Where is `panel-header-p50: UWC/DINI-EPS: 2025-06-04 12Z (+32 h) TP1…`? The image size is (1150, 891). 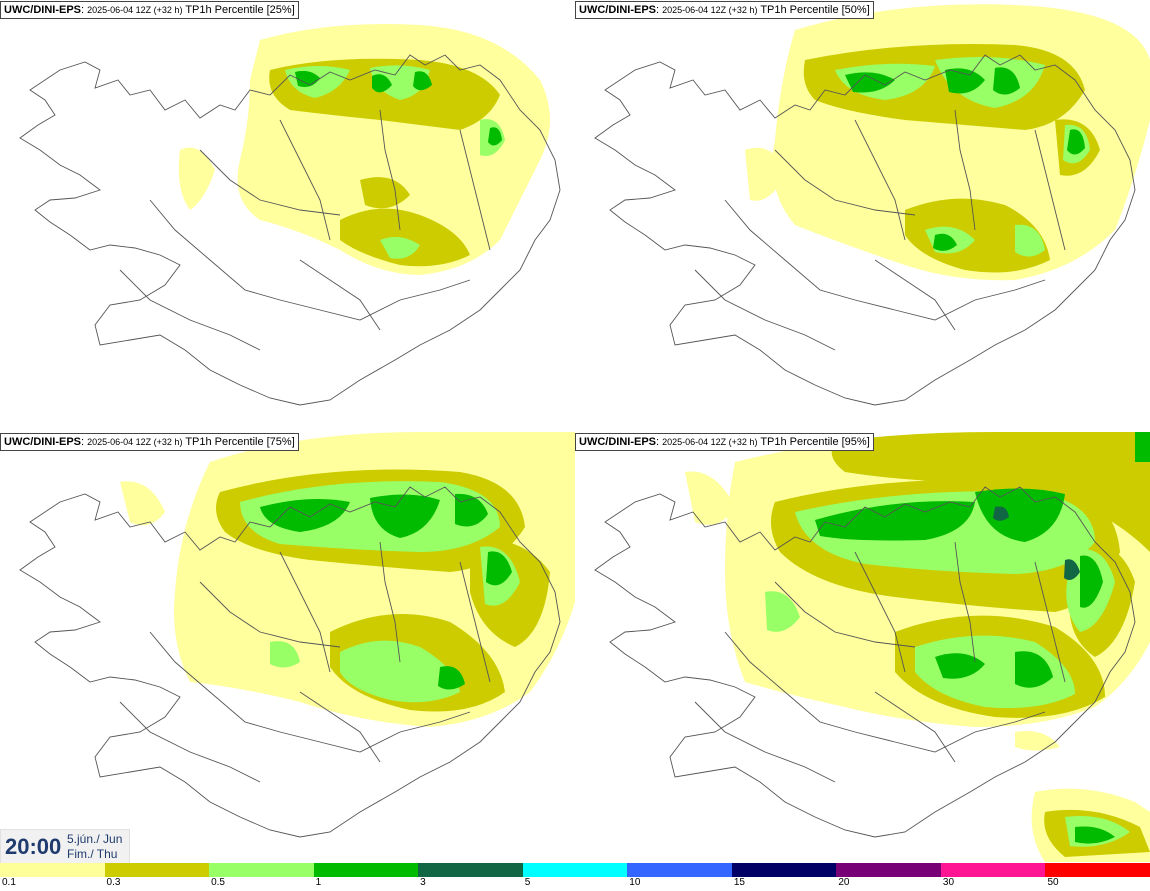
panel-header-p50: UWC/DINI-EPS: 2025-06-04 12Z (+32 h) TP1… is located at coordinates (724, 10).